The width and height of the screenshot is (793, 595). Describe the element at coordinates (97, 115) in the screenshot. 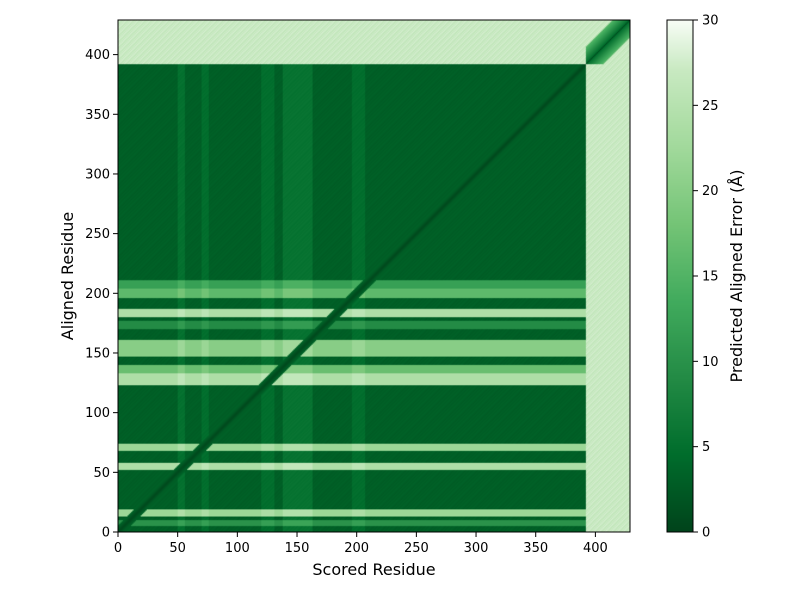

I see `y-tick-label: 350` at that location.